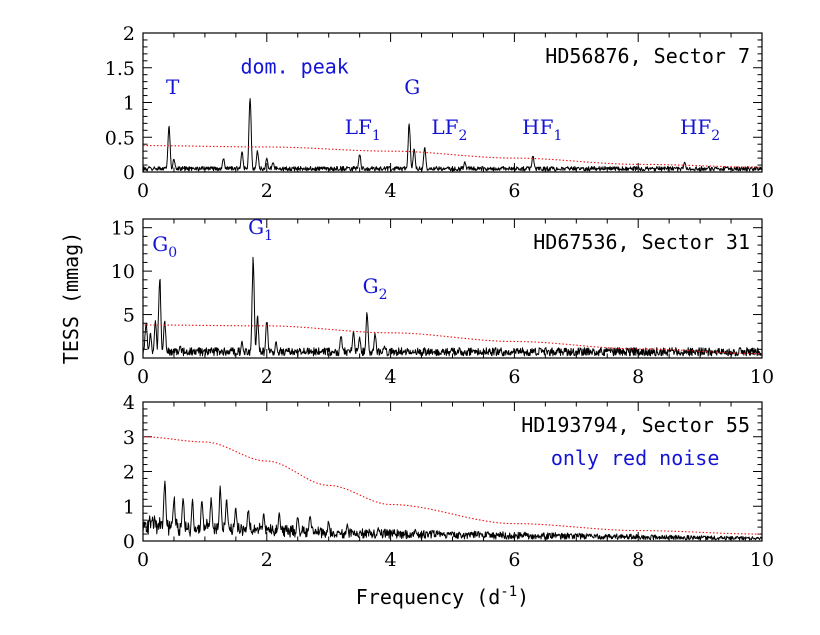 This screenshot has width=820, height=635. Describe the element at coordinates (129, 403) in the screenshot. I see `y-tick-label: 4` at that location.